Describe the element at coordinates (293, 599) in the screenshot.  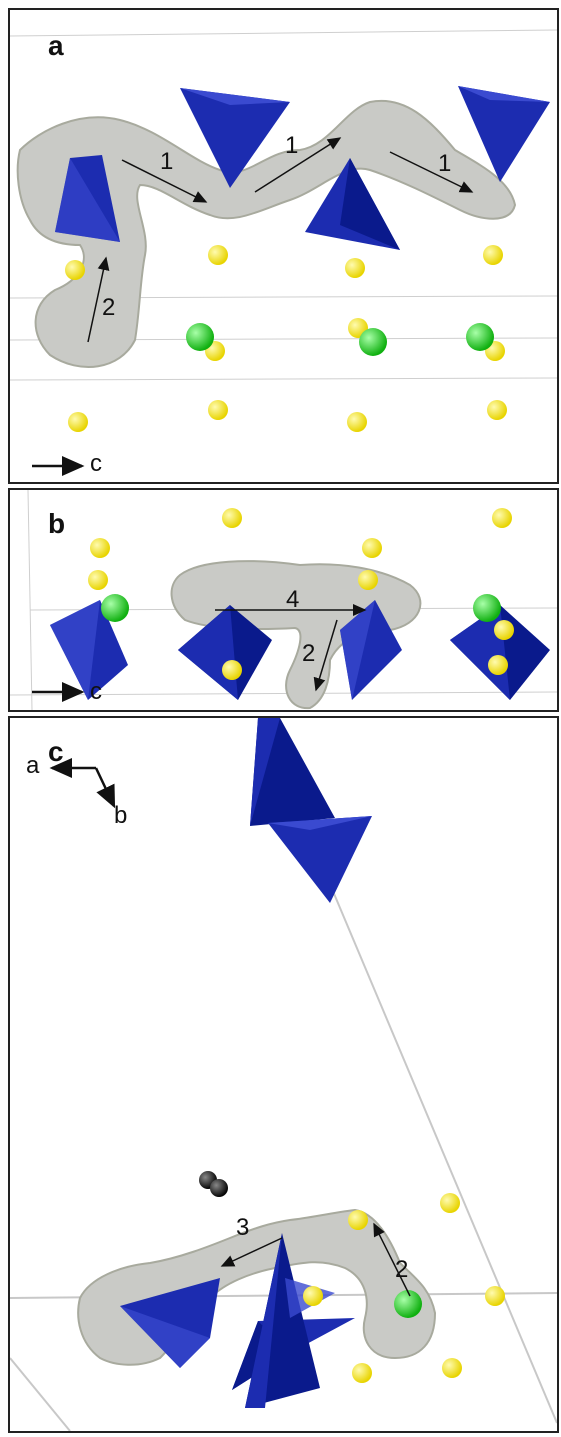
I see `path-label: 4` at that location.